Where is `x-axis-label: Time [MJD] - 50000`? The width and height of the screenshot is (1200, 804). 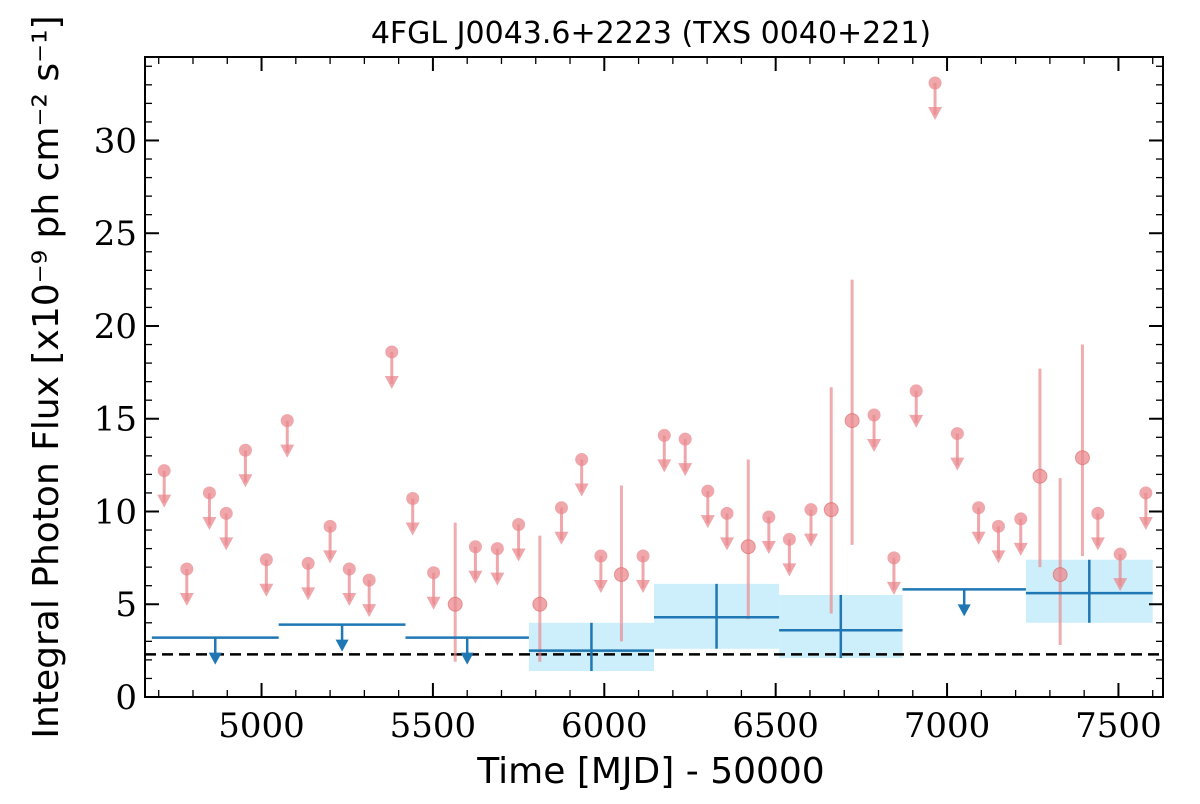 x-axis-label: Time [MJD] - 50000 is located at coordinates (650, 771).